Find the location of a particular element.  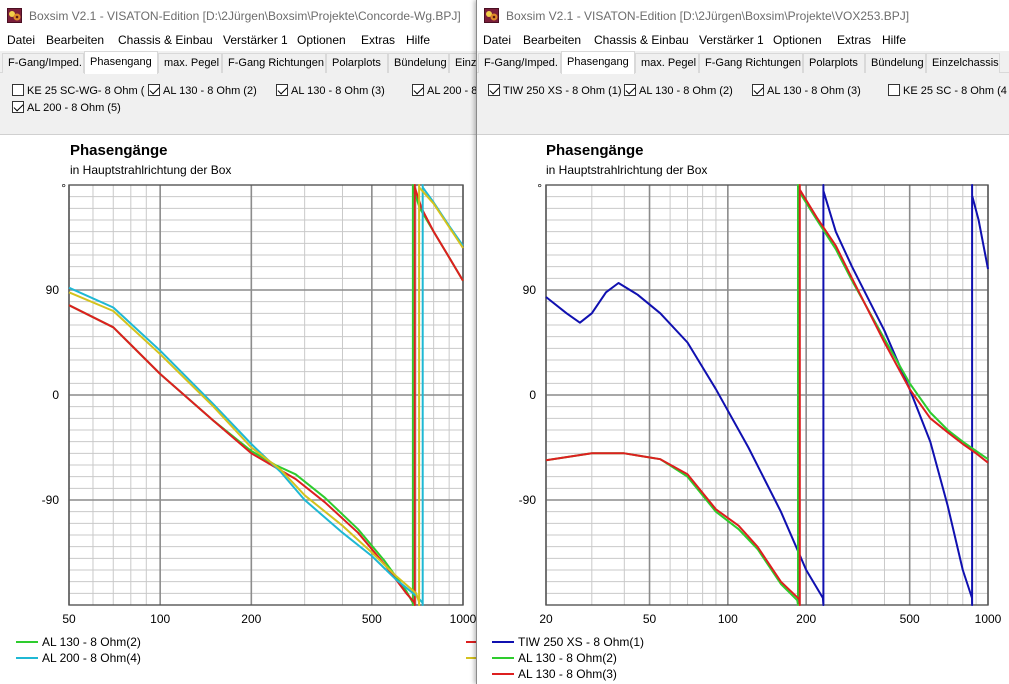

driver-checkbox-al200-5: AL 200 - 8 Ohm (5) is located at coordinates (66, 107).